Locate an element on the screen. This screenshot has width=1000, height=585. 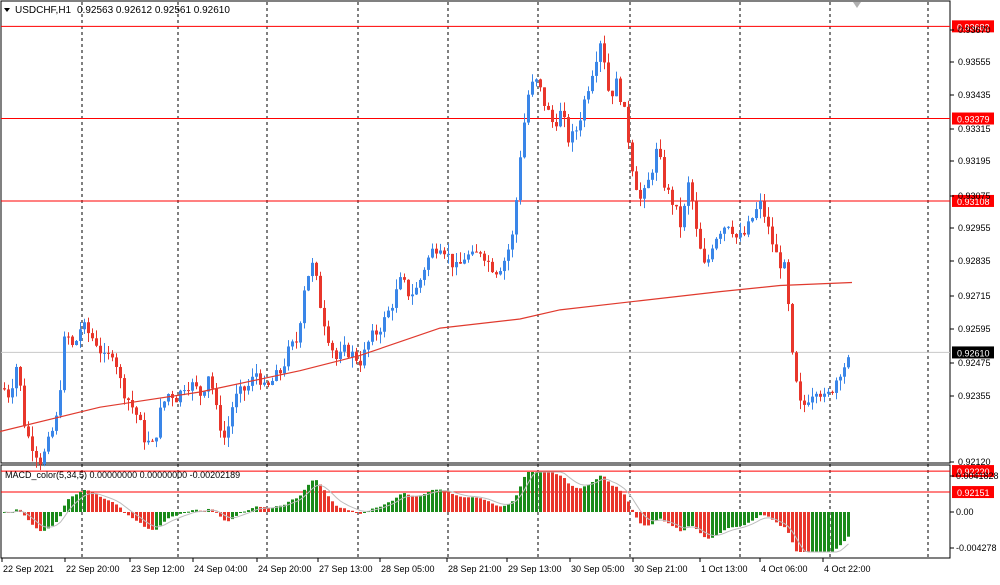
time-tick-label: 27 Sep 13:00 is located at coordinates (346, 569).